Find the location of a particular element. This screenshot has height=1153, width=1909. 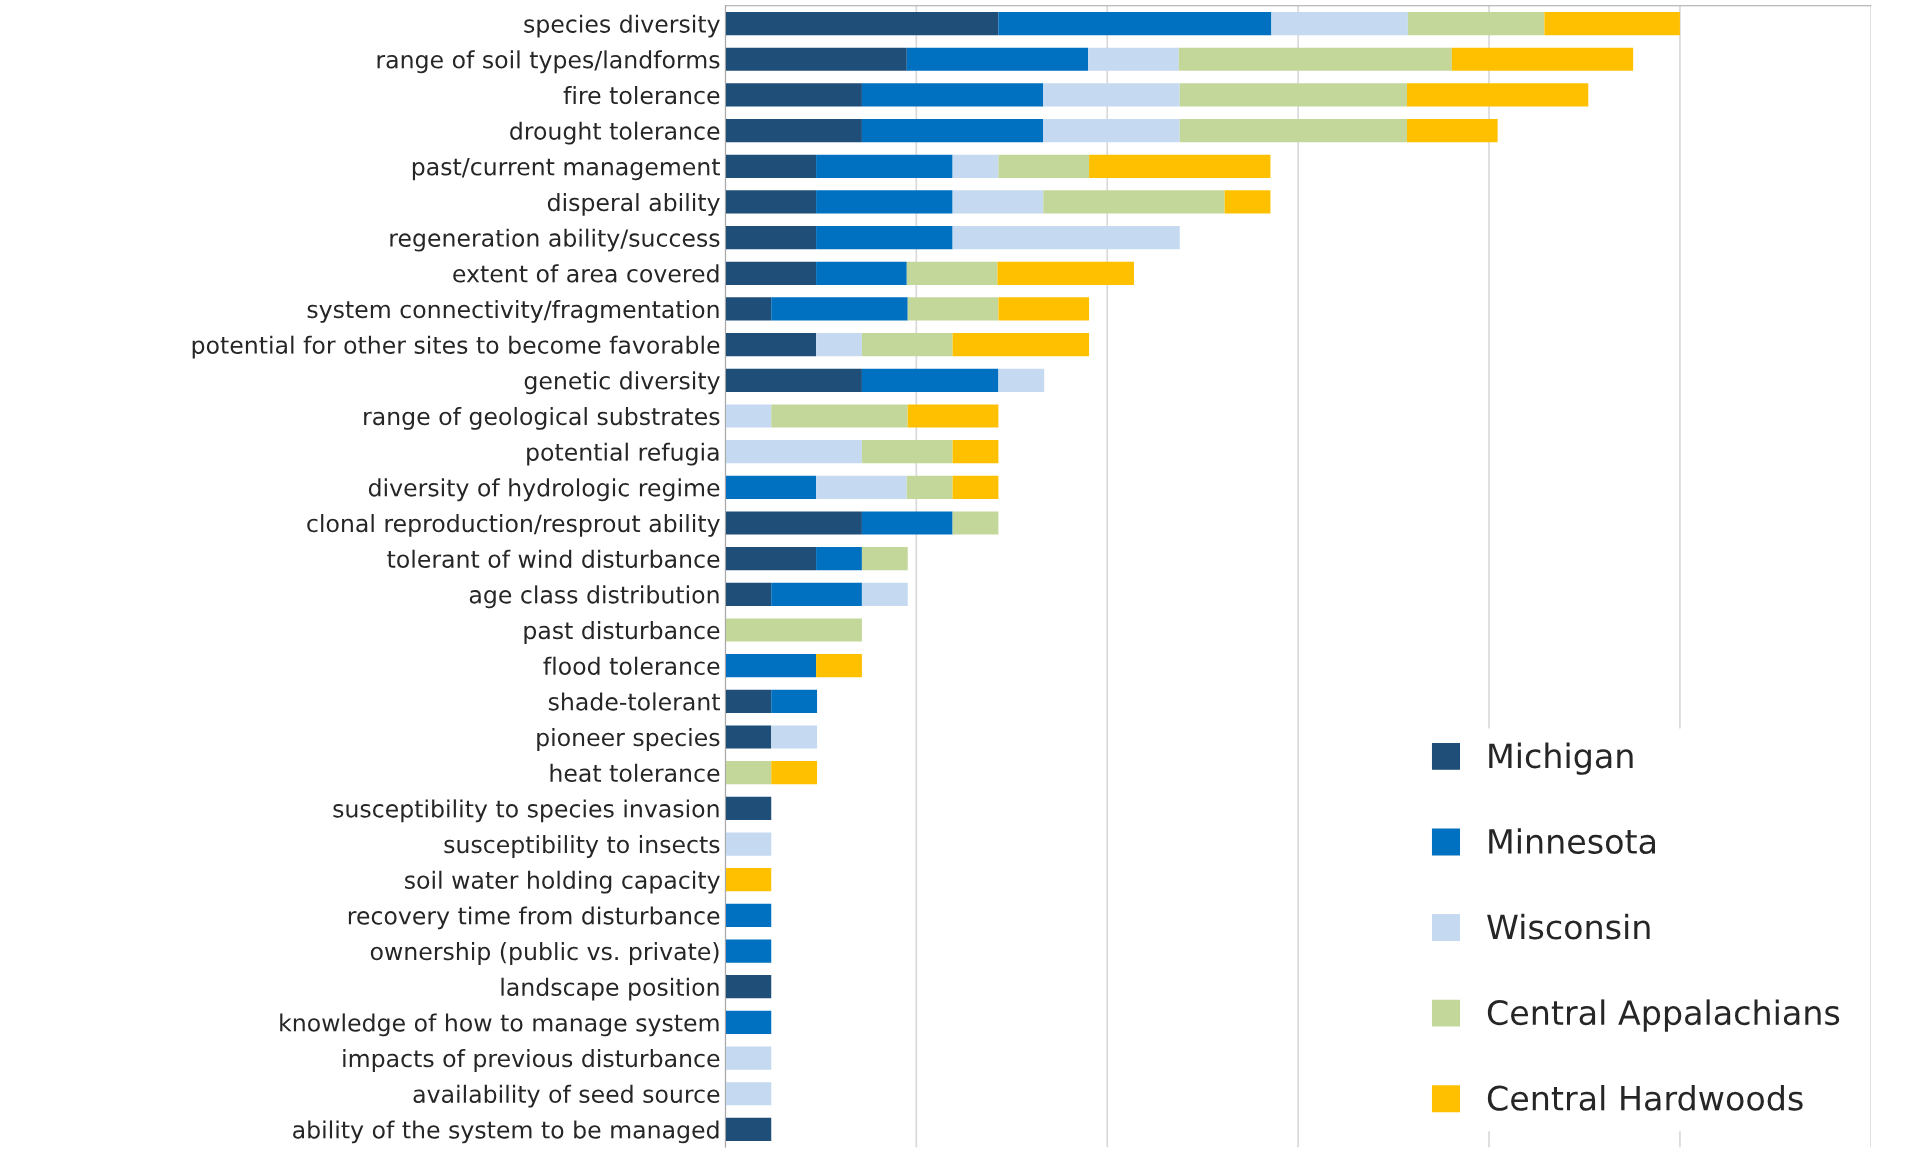

y-tick-label: heat tolerance is located at coordinates (635, 772).